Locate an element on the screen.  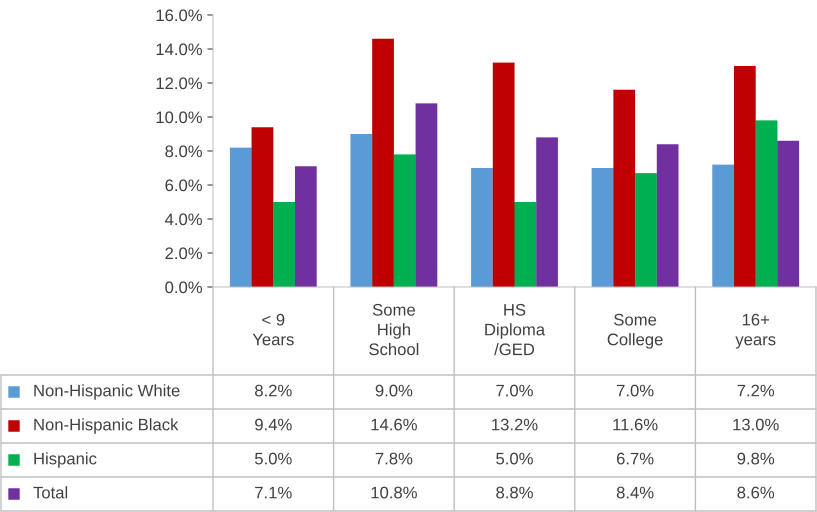
data-label: 7.2% is located at coordinates (756, 390).